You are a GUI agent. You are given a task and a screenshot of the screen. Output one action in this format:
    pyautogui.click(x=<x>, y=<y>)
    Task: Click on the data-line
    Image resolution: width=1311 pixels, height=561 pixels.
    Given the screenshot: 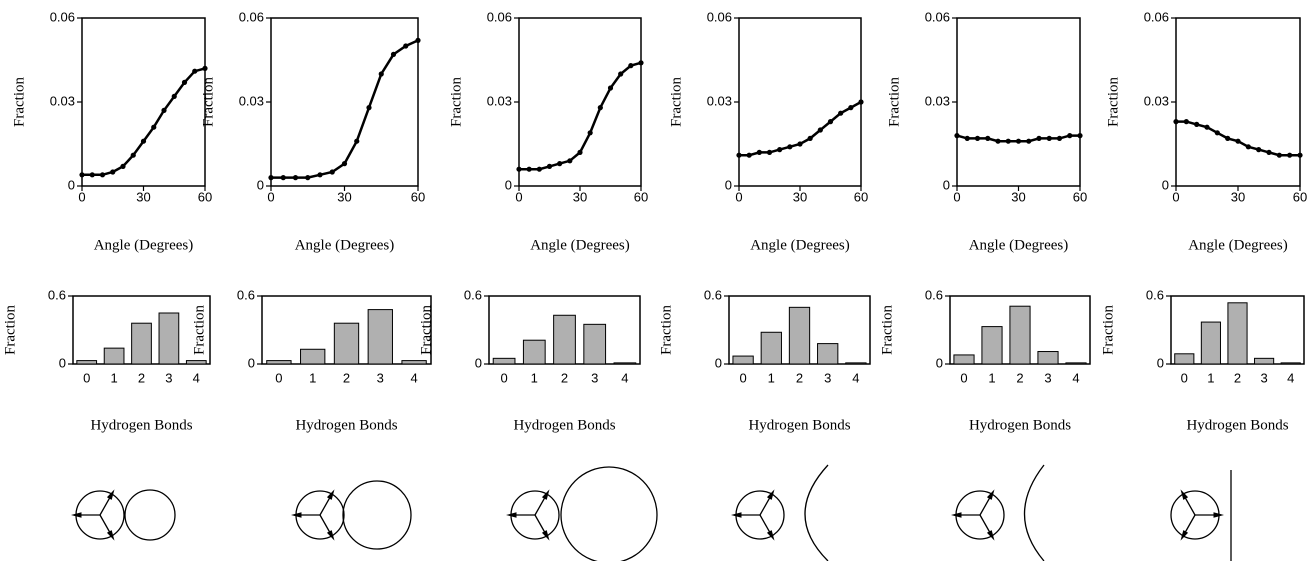 What is the action you would take?
    pyautogui.click(x=345, y=109)
    